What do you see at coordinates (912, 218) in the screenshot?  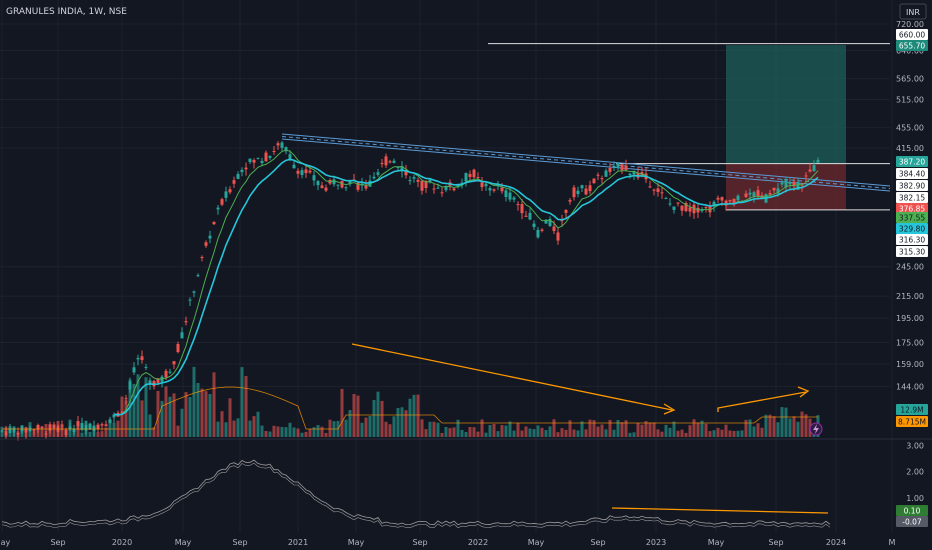 I see `price-tag-label: 337.55` at bounding box center [912, 218].